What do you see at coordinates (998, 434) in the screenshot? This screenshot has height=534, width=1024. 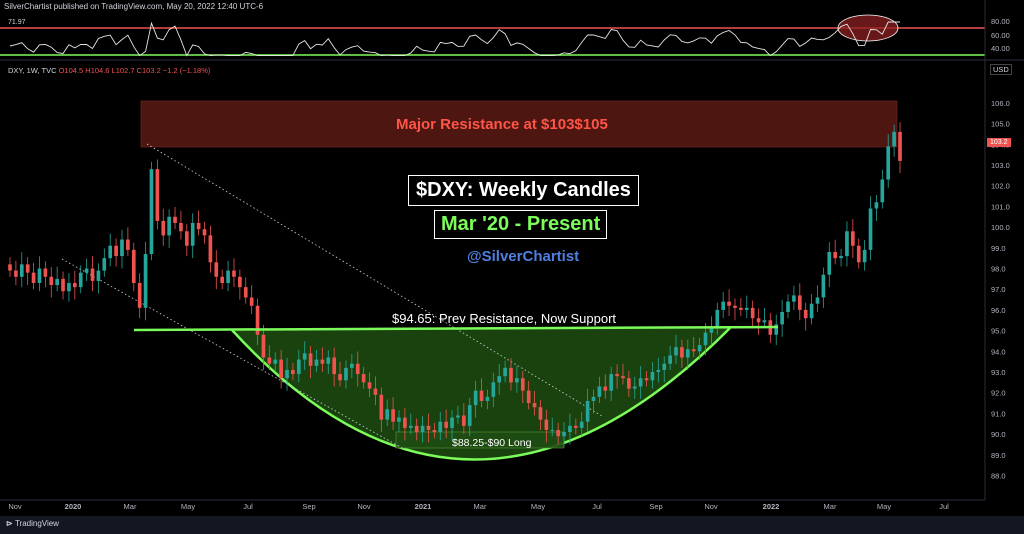 I see `price-tick-label: 90.0` at bounding box center [998, 434].